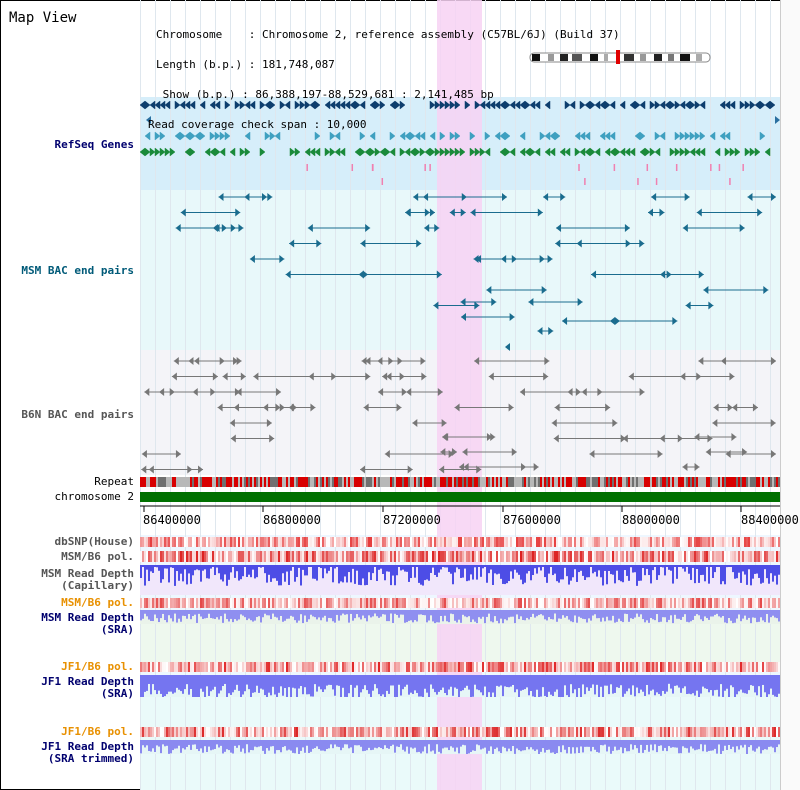 This screenshot has width=800, height=790. I want to click on track-label-jf1-depth-sra: JF1 Read Depth, so click(87, 681).